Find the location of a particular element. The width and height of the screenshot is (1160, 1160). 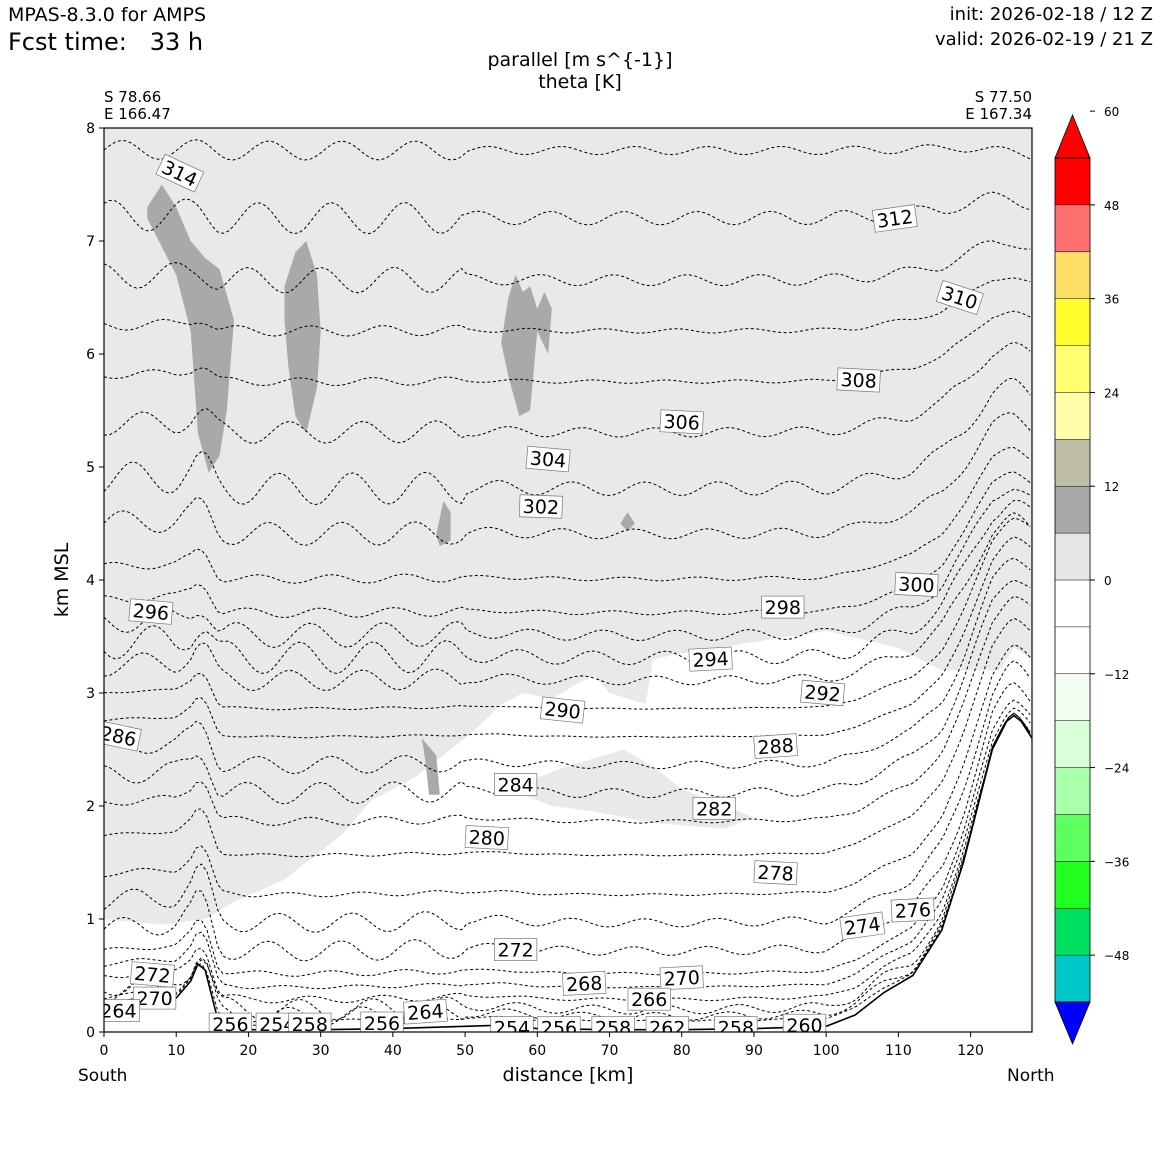

y-tick-label-5: 5 is located at coordinates (90, 468).